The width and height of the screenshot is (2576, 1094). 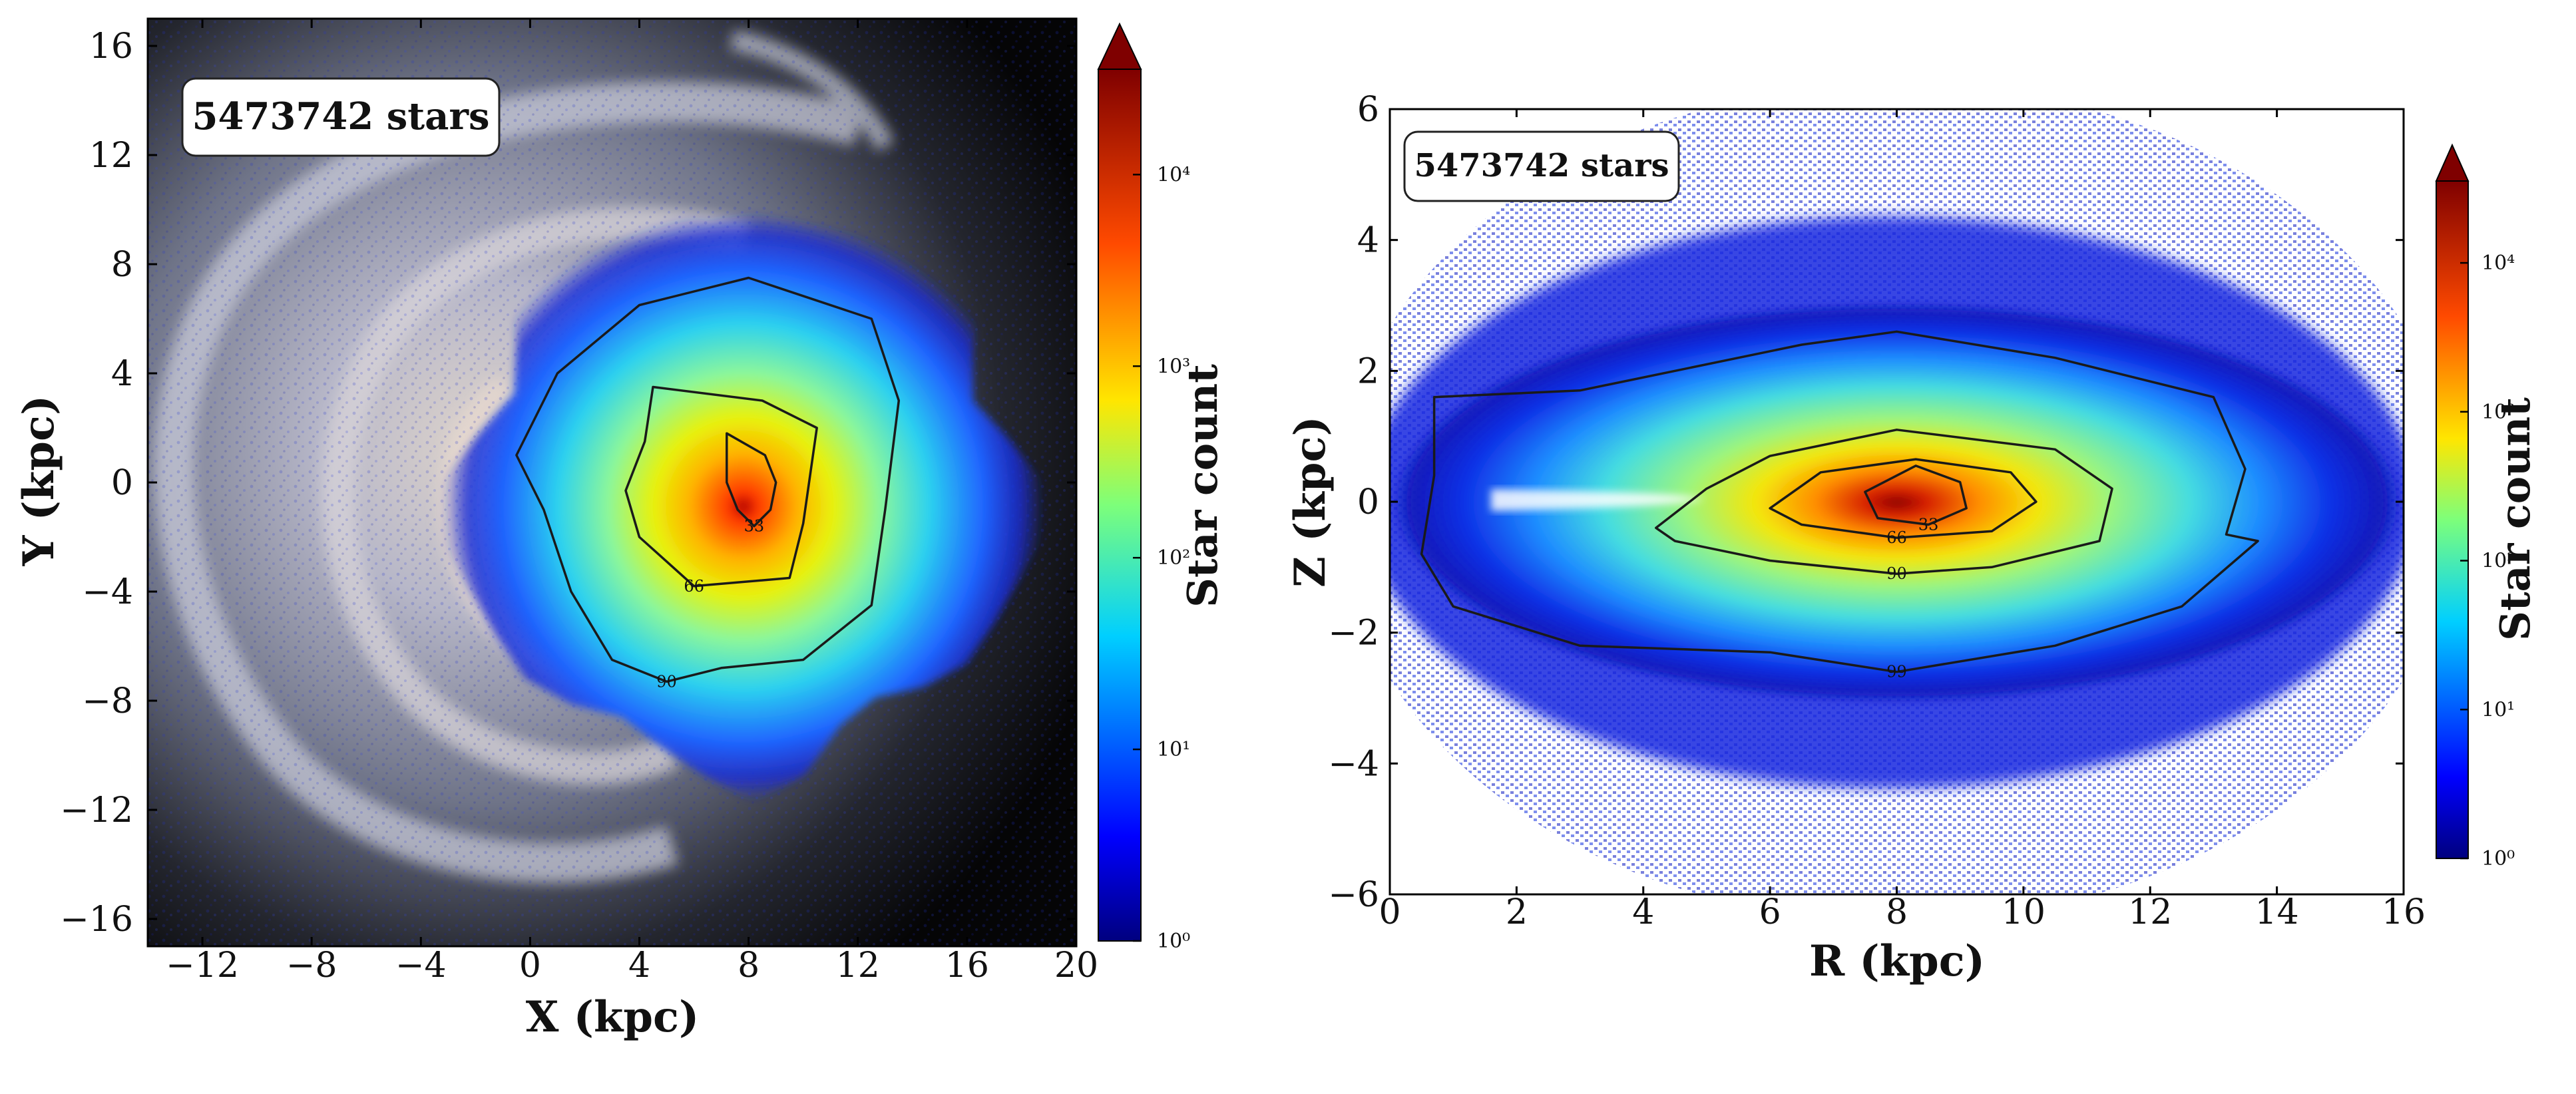 What do you see at coordinates (1162, 488) in the screenshot?
I see `left-colorbar: 10⁰ 10¹ 10² 10³ 10⁴ Star count` at bounding box center [1162, 488].